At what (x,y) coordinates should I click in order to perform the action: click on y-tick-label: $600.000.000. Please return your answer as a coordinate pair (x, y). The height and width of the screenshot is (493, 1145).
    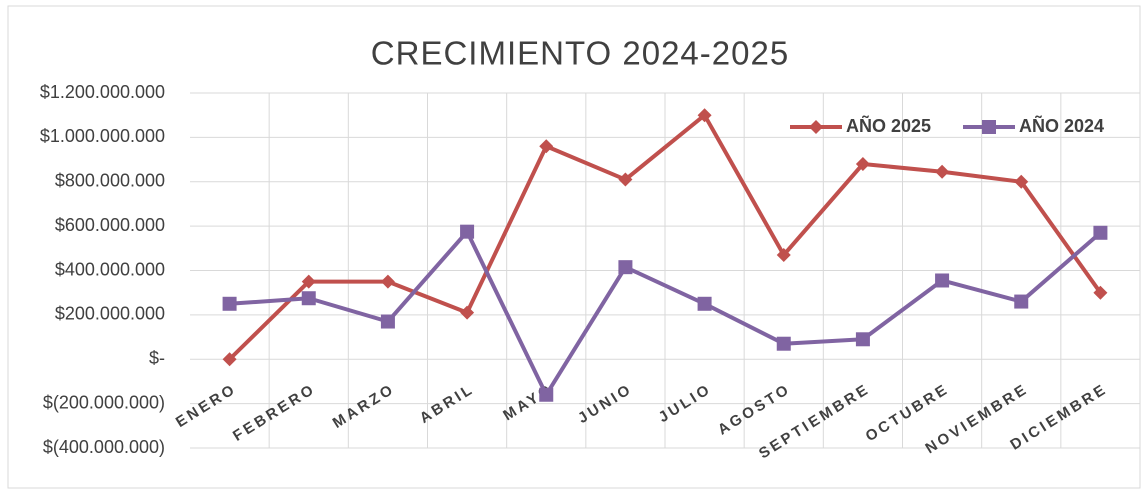
    Looking at the image, I should click on (110, 225).